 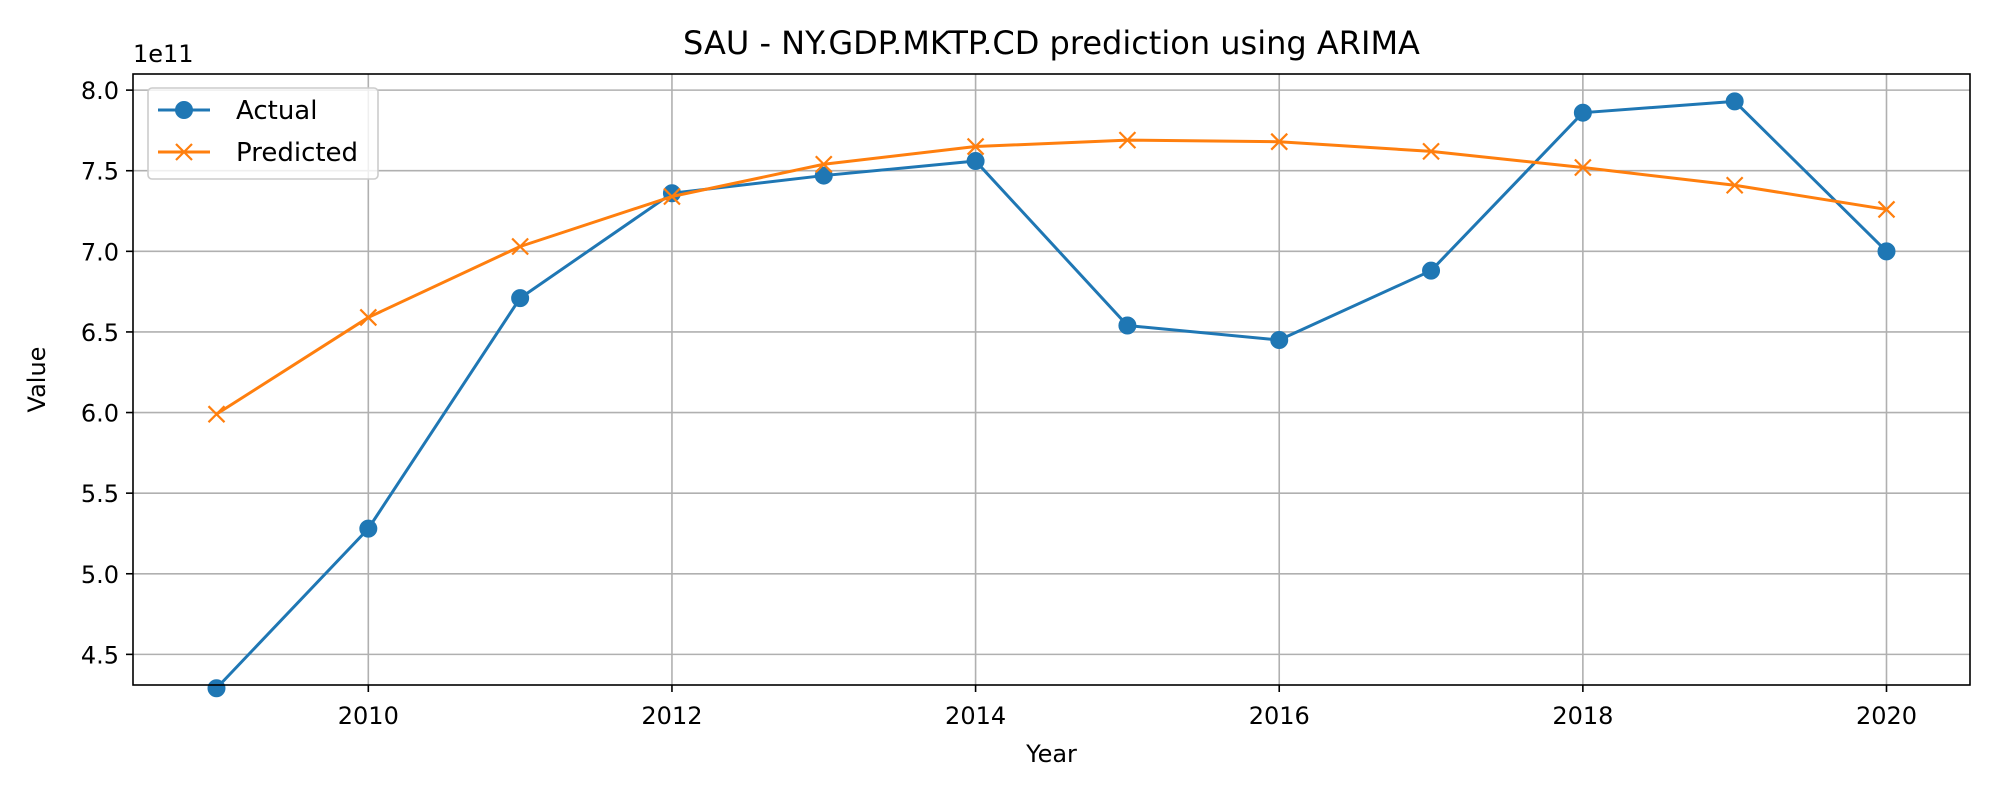 I want to click on x-tick-label: 2014, so click(x=975, y=716).